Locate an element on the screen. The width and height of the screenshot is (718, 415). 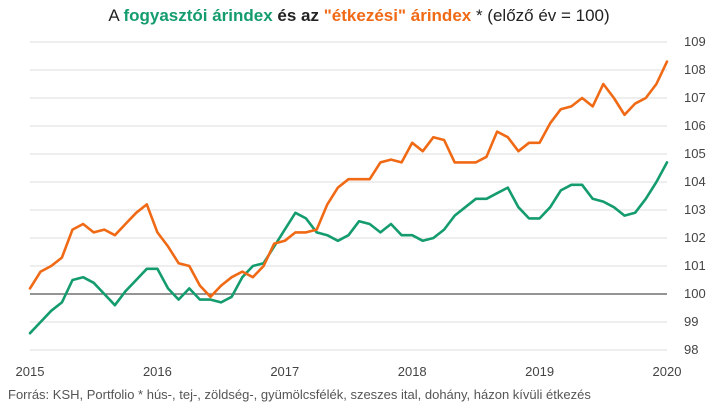
y-tick-label: 105 is located at coordinates (695, 153).